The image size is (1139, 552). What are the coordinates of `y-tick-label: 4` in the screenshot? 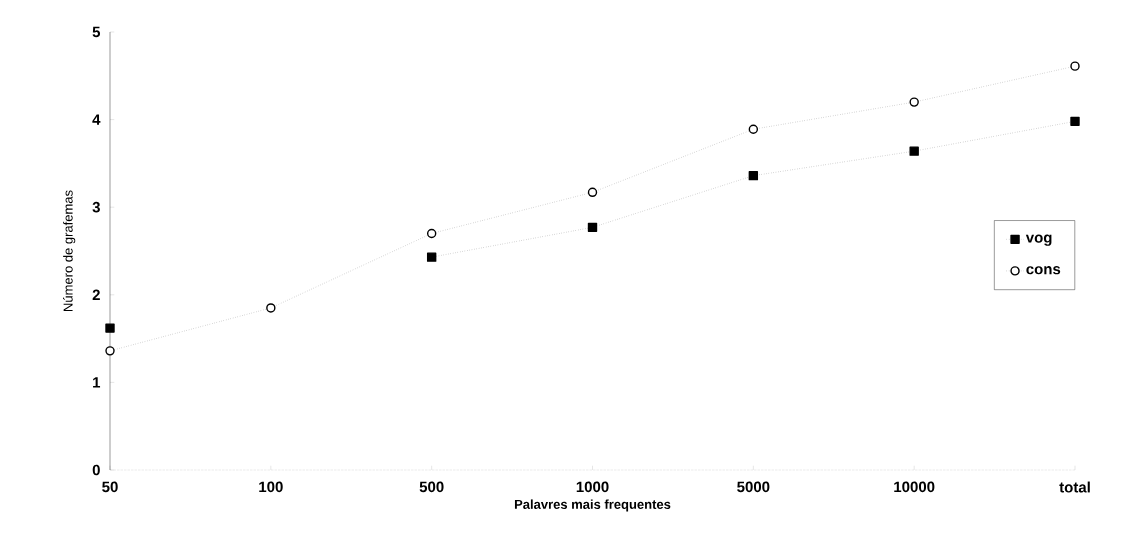 It's located at (96, 119).